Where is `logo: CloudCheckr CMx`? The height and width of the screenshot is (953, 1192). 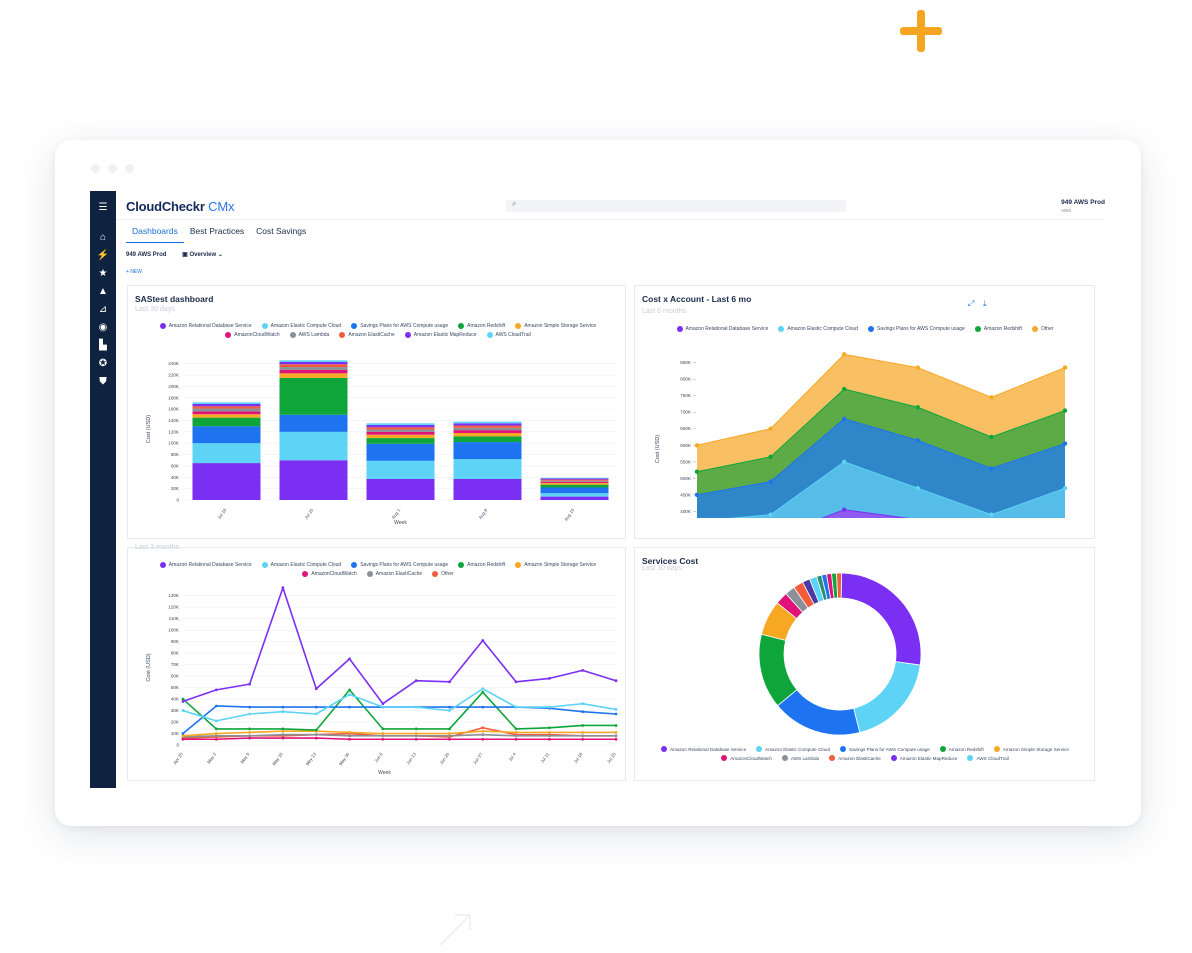
logo: CloudCheckr CMx is located at coordinates (180, 206).